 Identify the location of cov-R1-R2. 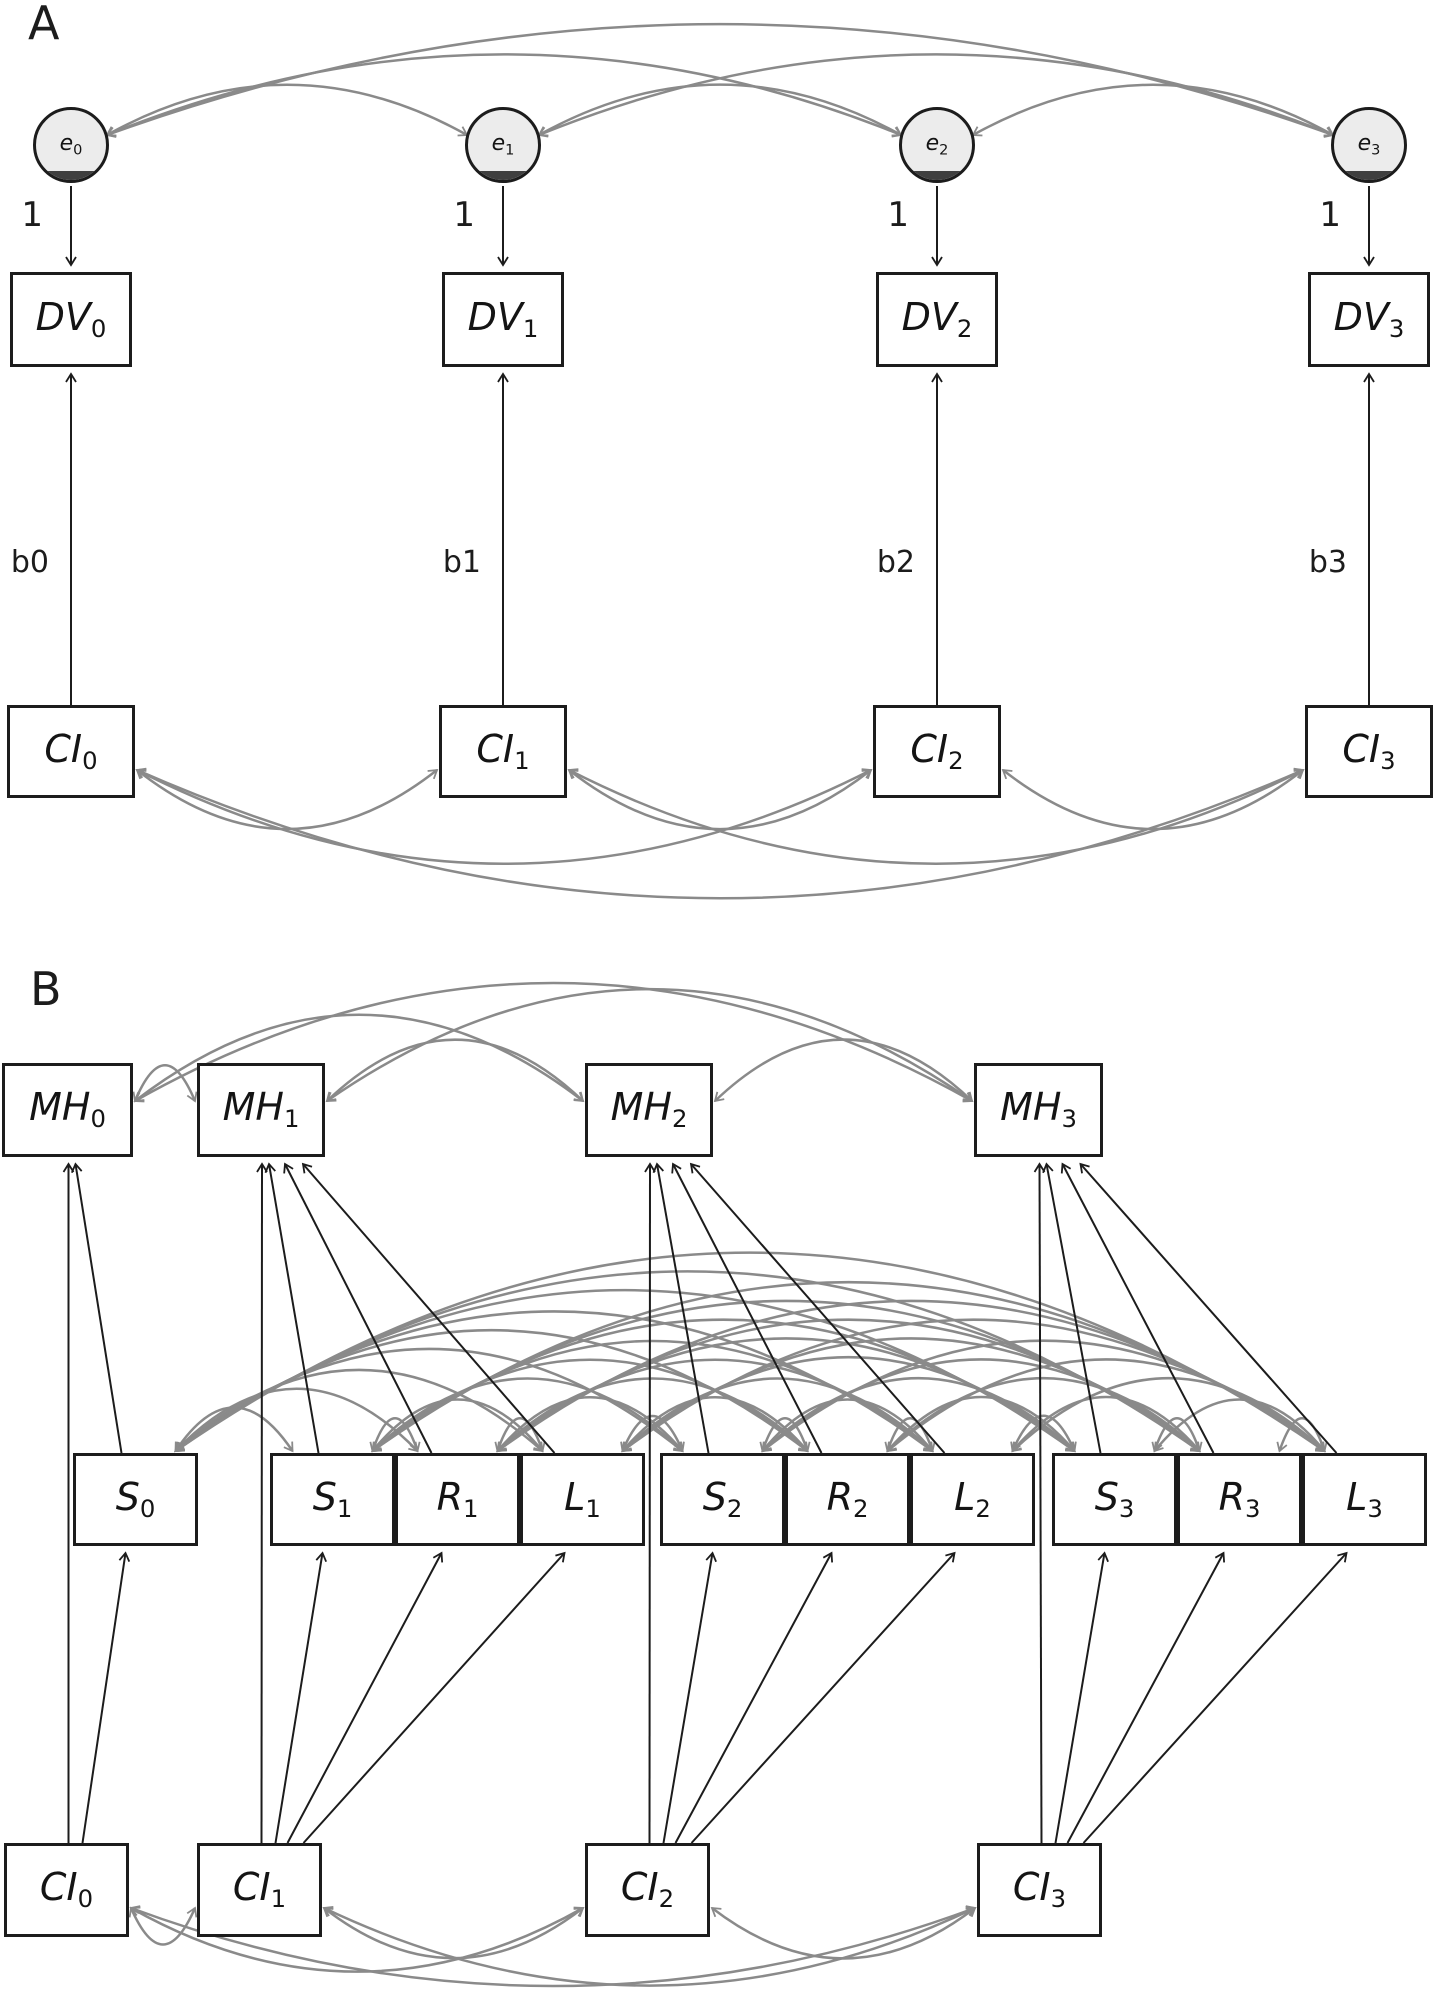
(652, 1415).